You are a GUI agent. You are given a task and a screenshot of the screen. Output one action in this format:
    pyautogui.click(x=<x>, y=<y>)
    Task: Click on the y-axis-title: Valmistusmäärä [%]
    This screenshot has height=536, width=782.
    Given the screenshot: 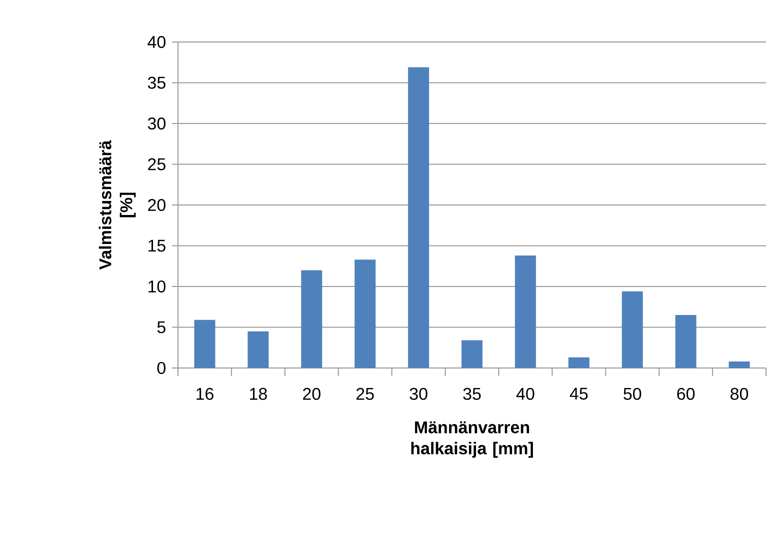 What is the action you would take?
    pyautogui.click(x=117, y=205)
    